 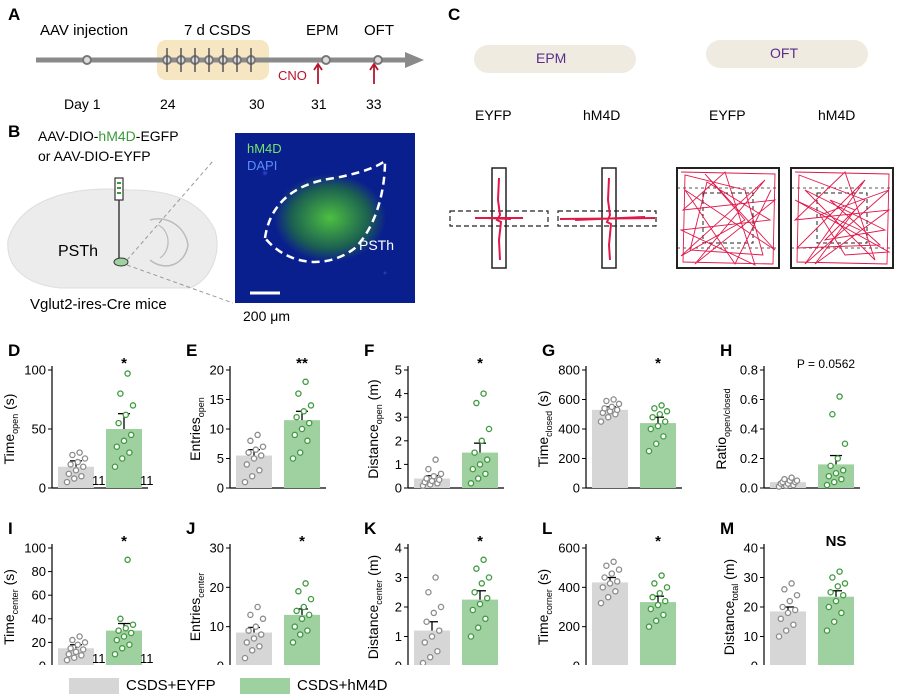 I want to click on micro-psth-label: PSTh, so click(x=377, y=245).